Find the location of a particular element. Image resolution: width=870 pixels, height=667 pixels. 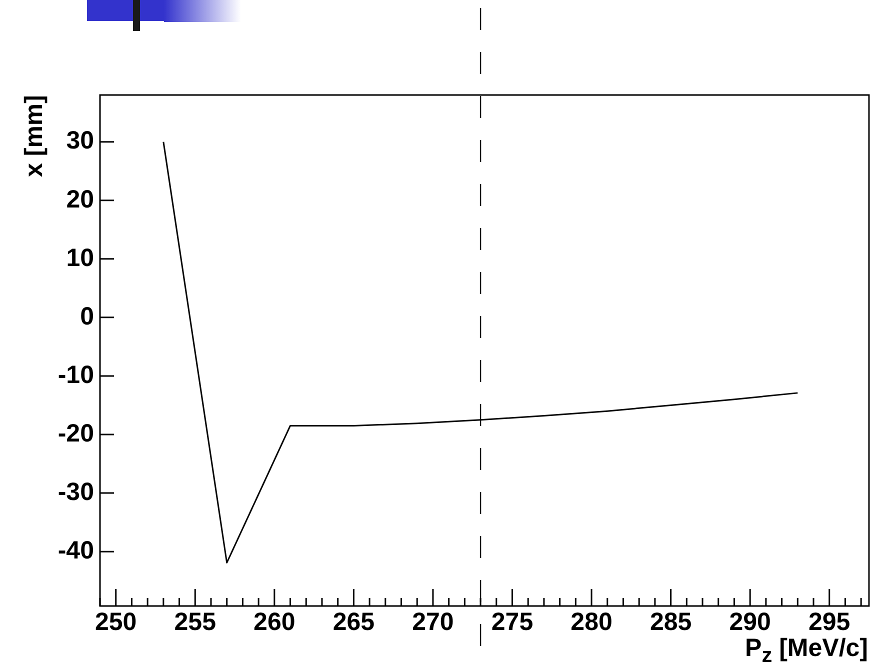

x-axis-title: P$_{z}$ [MeV/c] is located at coordinates (806, 650).